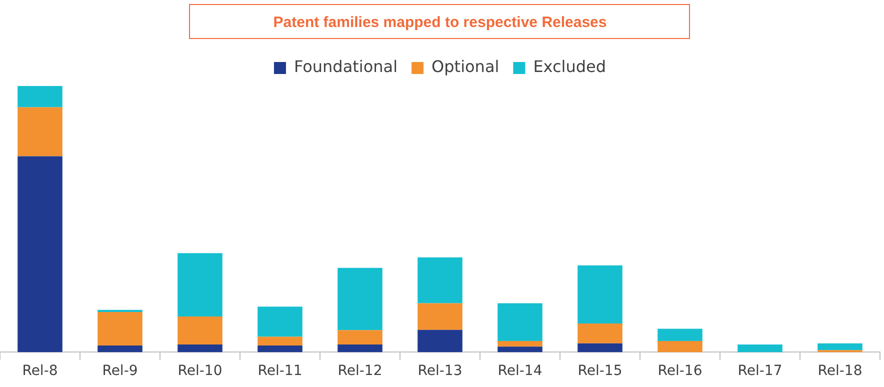  I want to click on x-tick-label: Rel-17, so click(760, 371).